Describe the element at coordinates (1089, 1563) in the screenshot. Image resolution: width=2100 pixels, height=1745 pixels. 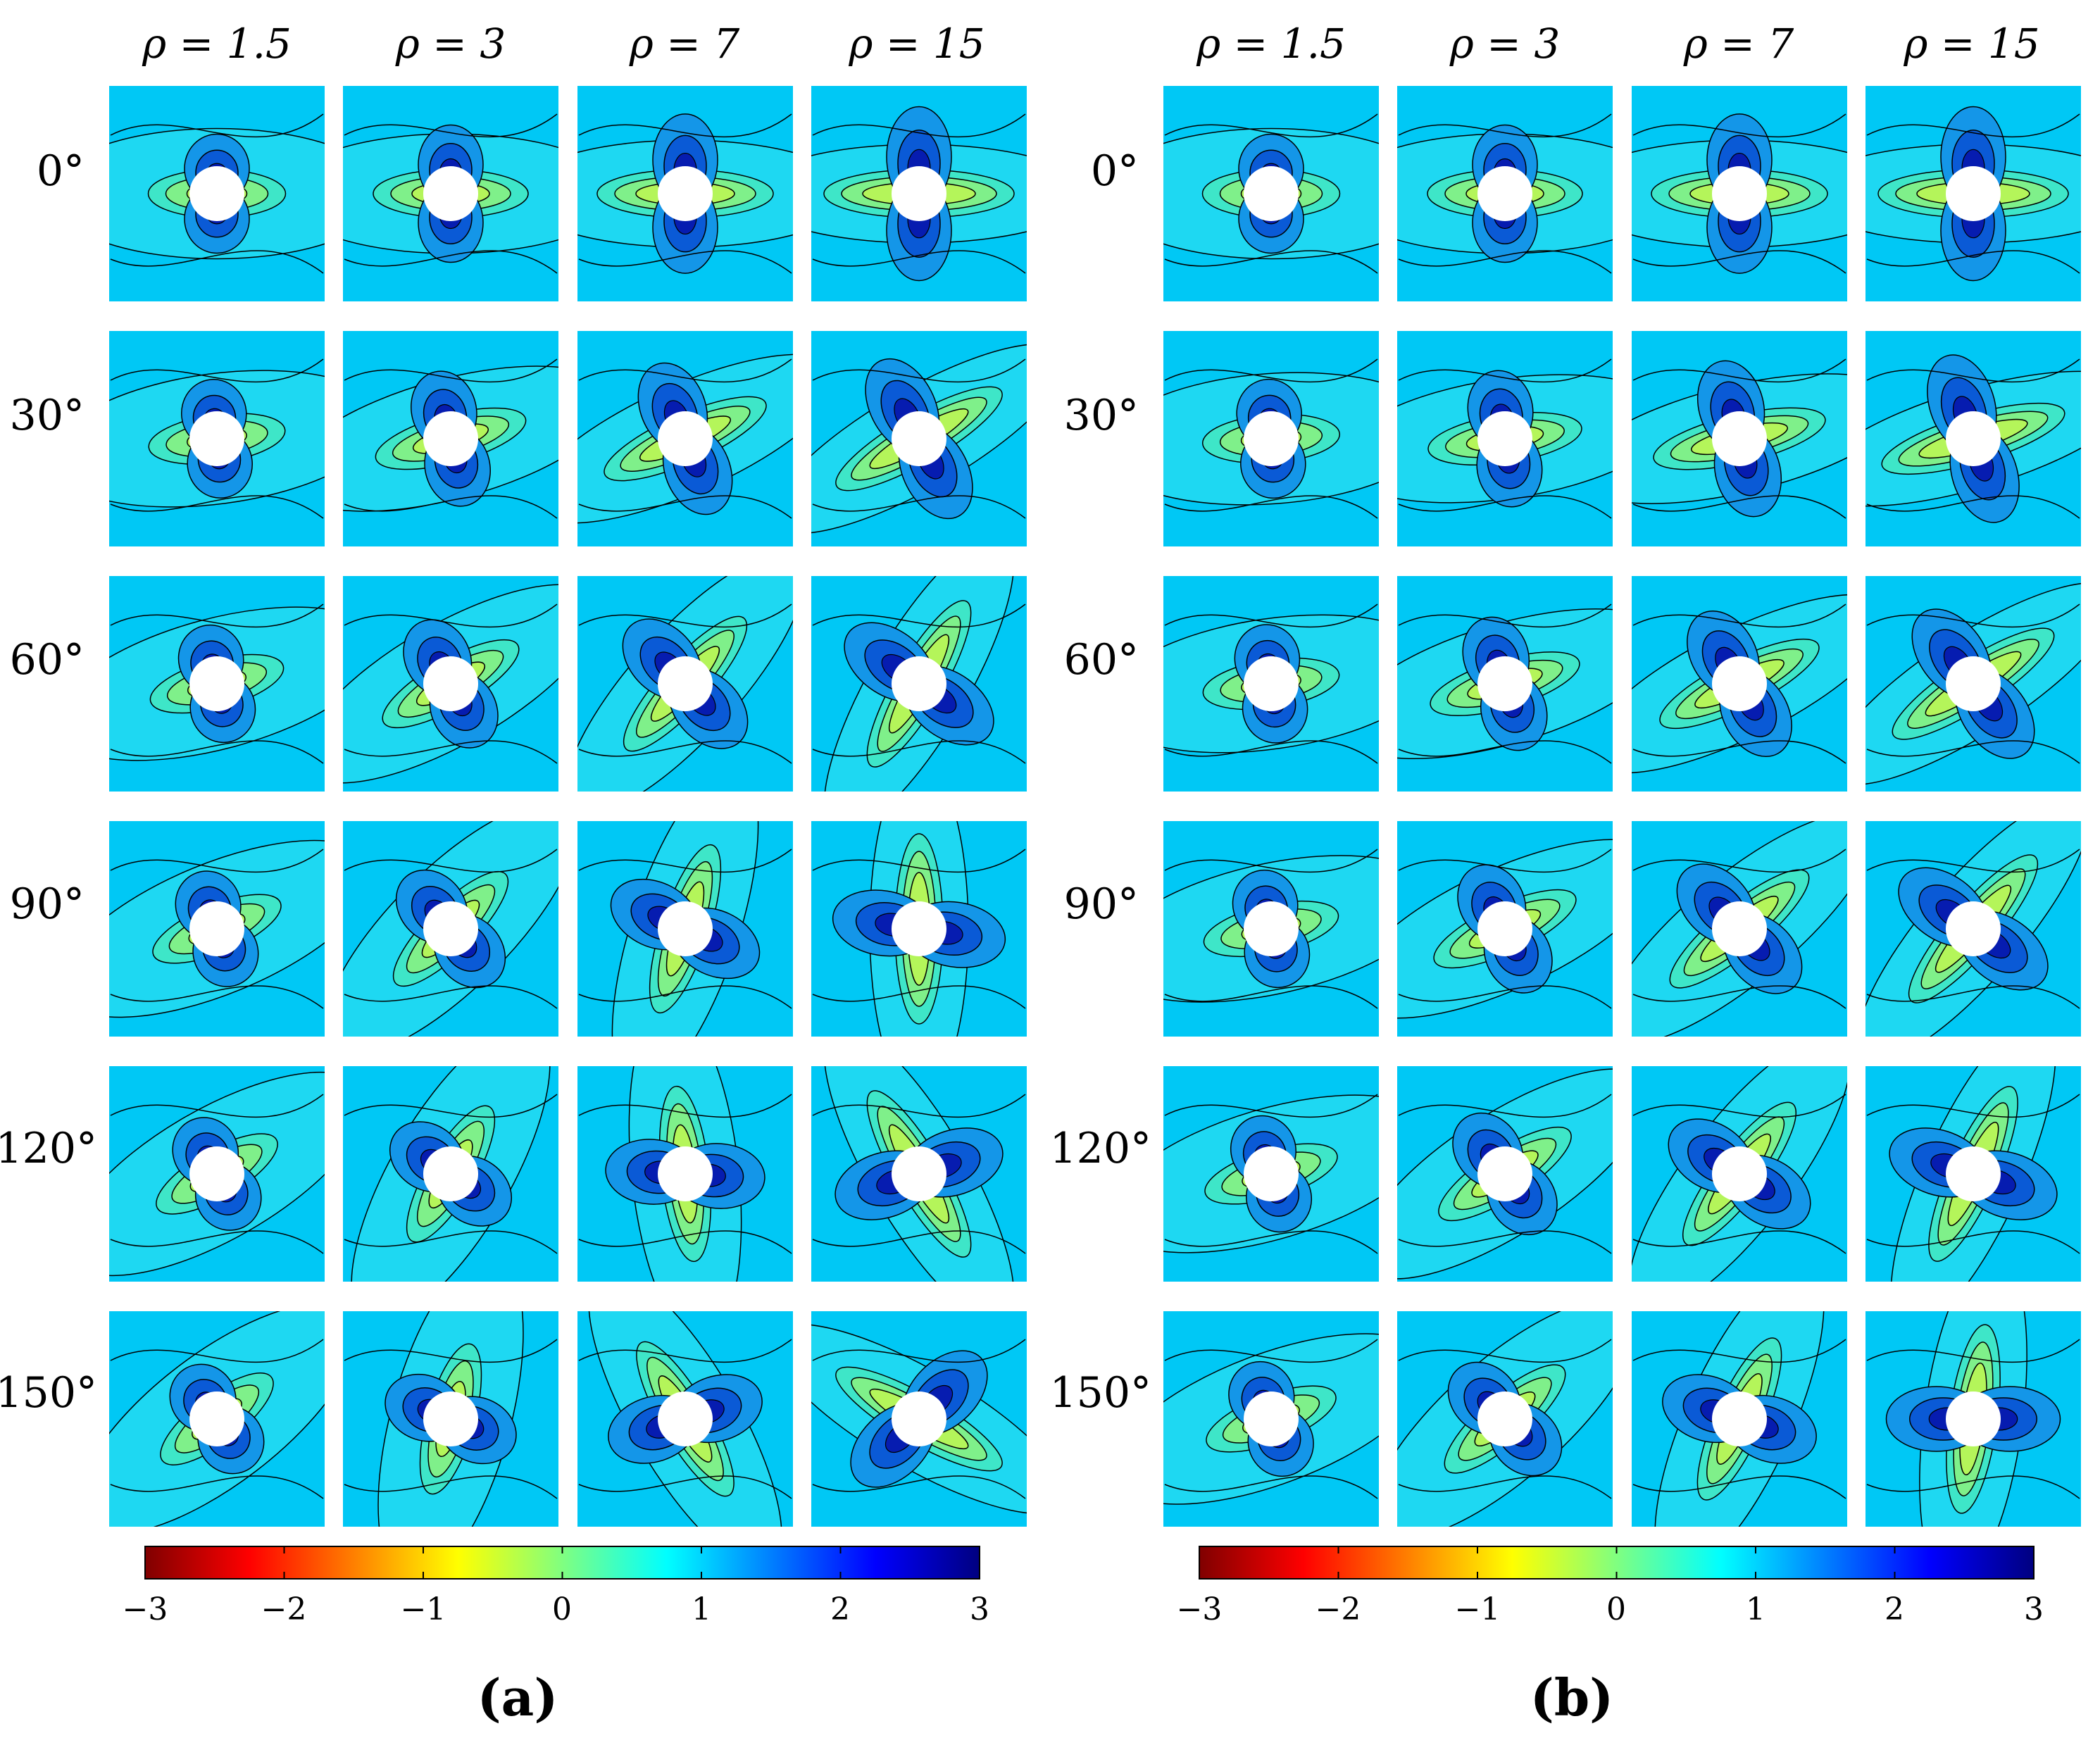
I see `colorbar-ticks` at that location.